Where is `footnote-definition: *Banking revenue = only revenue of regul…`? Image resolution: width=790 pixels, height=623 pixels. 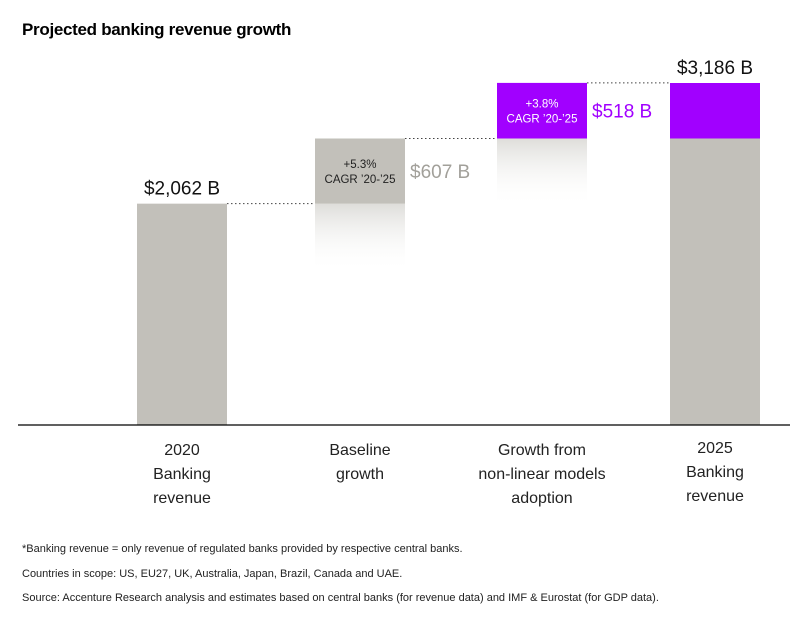
footnote-definition: *Banking revenue = only revenue of regul… is located at coordinates (242, 549).